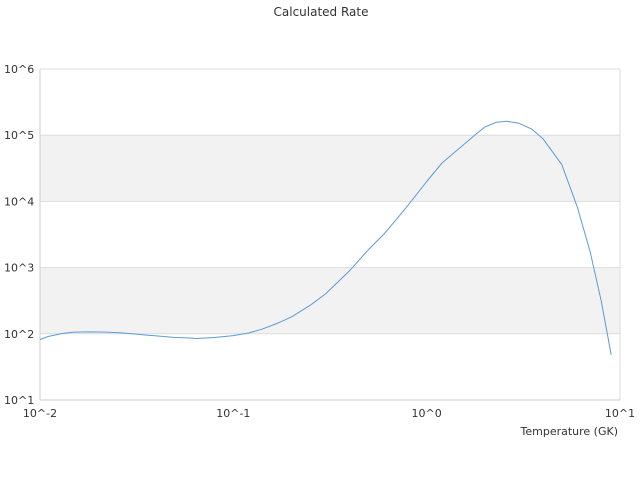 The width and height of the screenshot is (640, 480). What do you see at coordinates (321, 12) in the screenshot?
I see `chart-title: Calculated Rate` at bounding box center [321, 12].